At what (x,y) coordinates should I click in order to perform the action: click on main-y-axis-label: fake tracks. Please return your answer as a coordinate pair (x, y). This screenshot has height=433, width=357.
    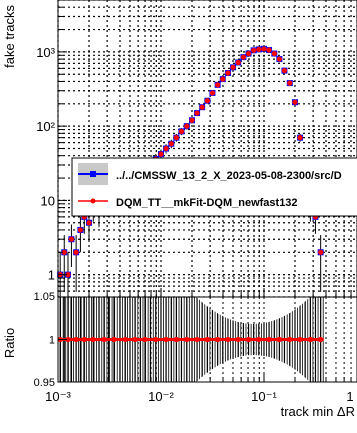
    Looking at the image, I should click on (9, 36).